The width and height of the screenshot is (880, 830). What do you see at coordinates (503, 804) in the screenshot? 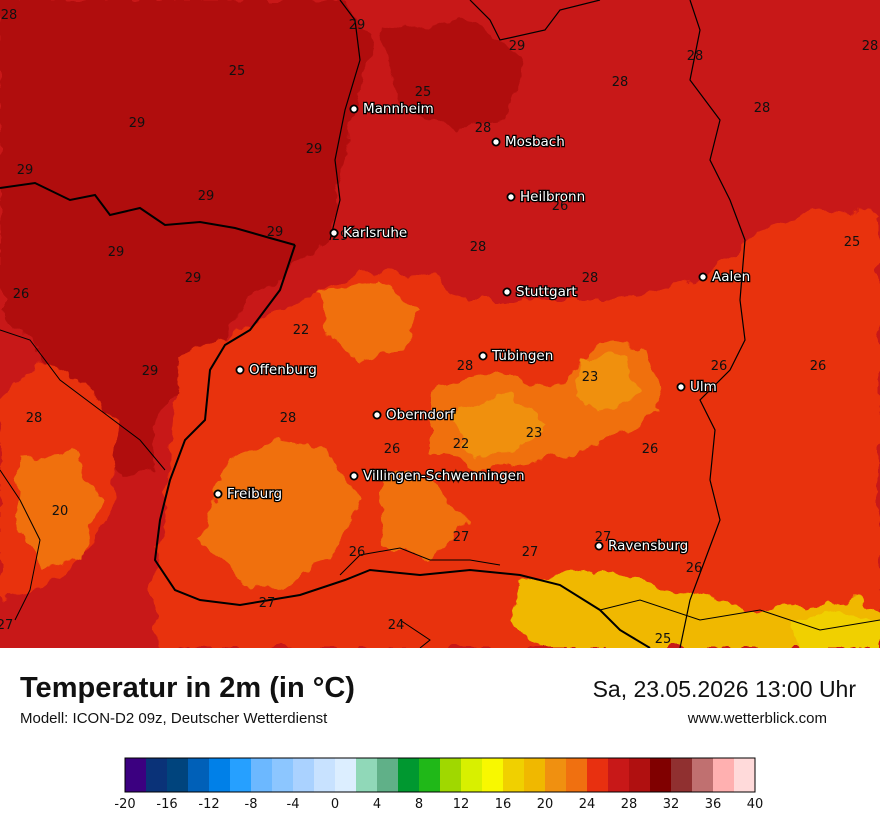
I see `legend-tick-label: 16` at bounding box center [503, 804].